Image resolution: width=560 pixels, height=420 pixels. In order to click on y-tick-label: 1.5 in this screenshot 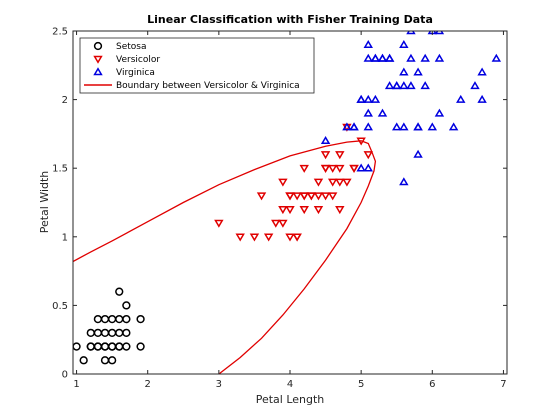, I will do `click(60, 169)`.